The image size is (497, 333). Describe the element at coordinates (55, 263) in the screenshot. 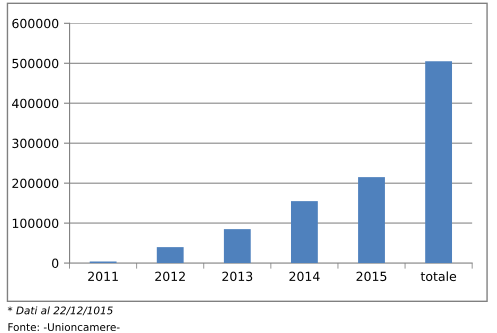

I see `y-tick-label: 0` at that location.